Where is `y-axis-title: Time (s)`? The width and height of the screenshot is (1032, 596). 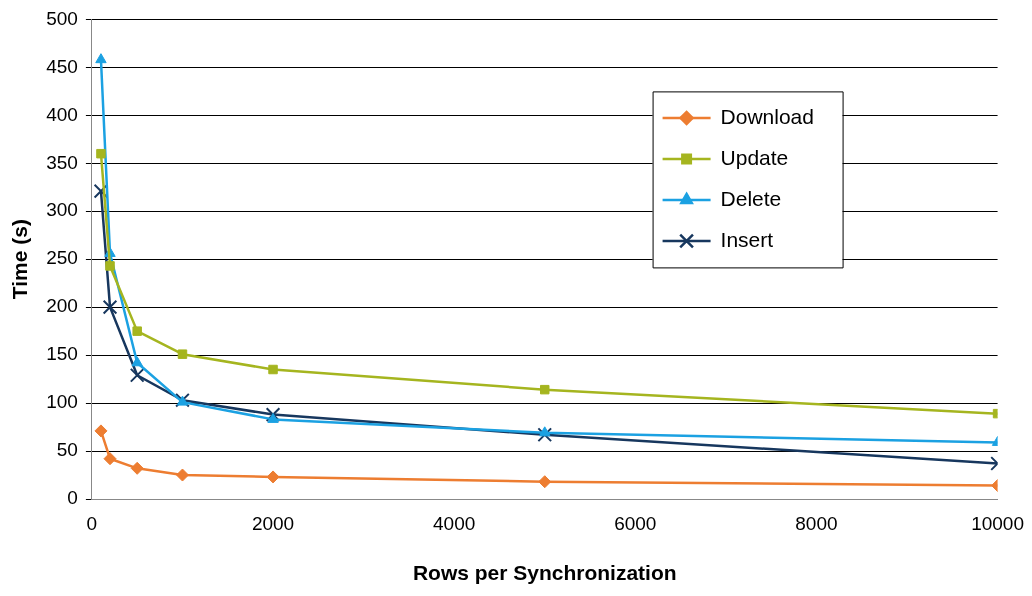 y-axis-title: Time (s) is located at coordinates (20, 259).